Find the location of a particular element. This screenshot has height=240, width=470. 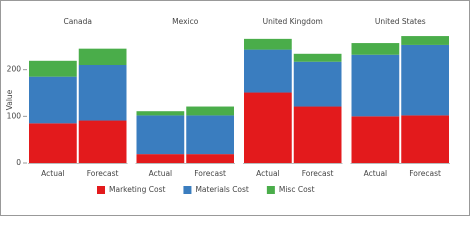

legend-label: Marketing Cost is located at coordinates (137, 189).